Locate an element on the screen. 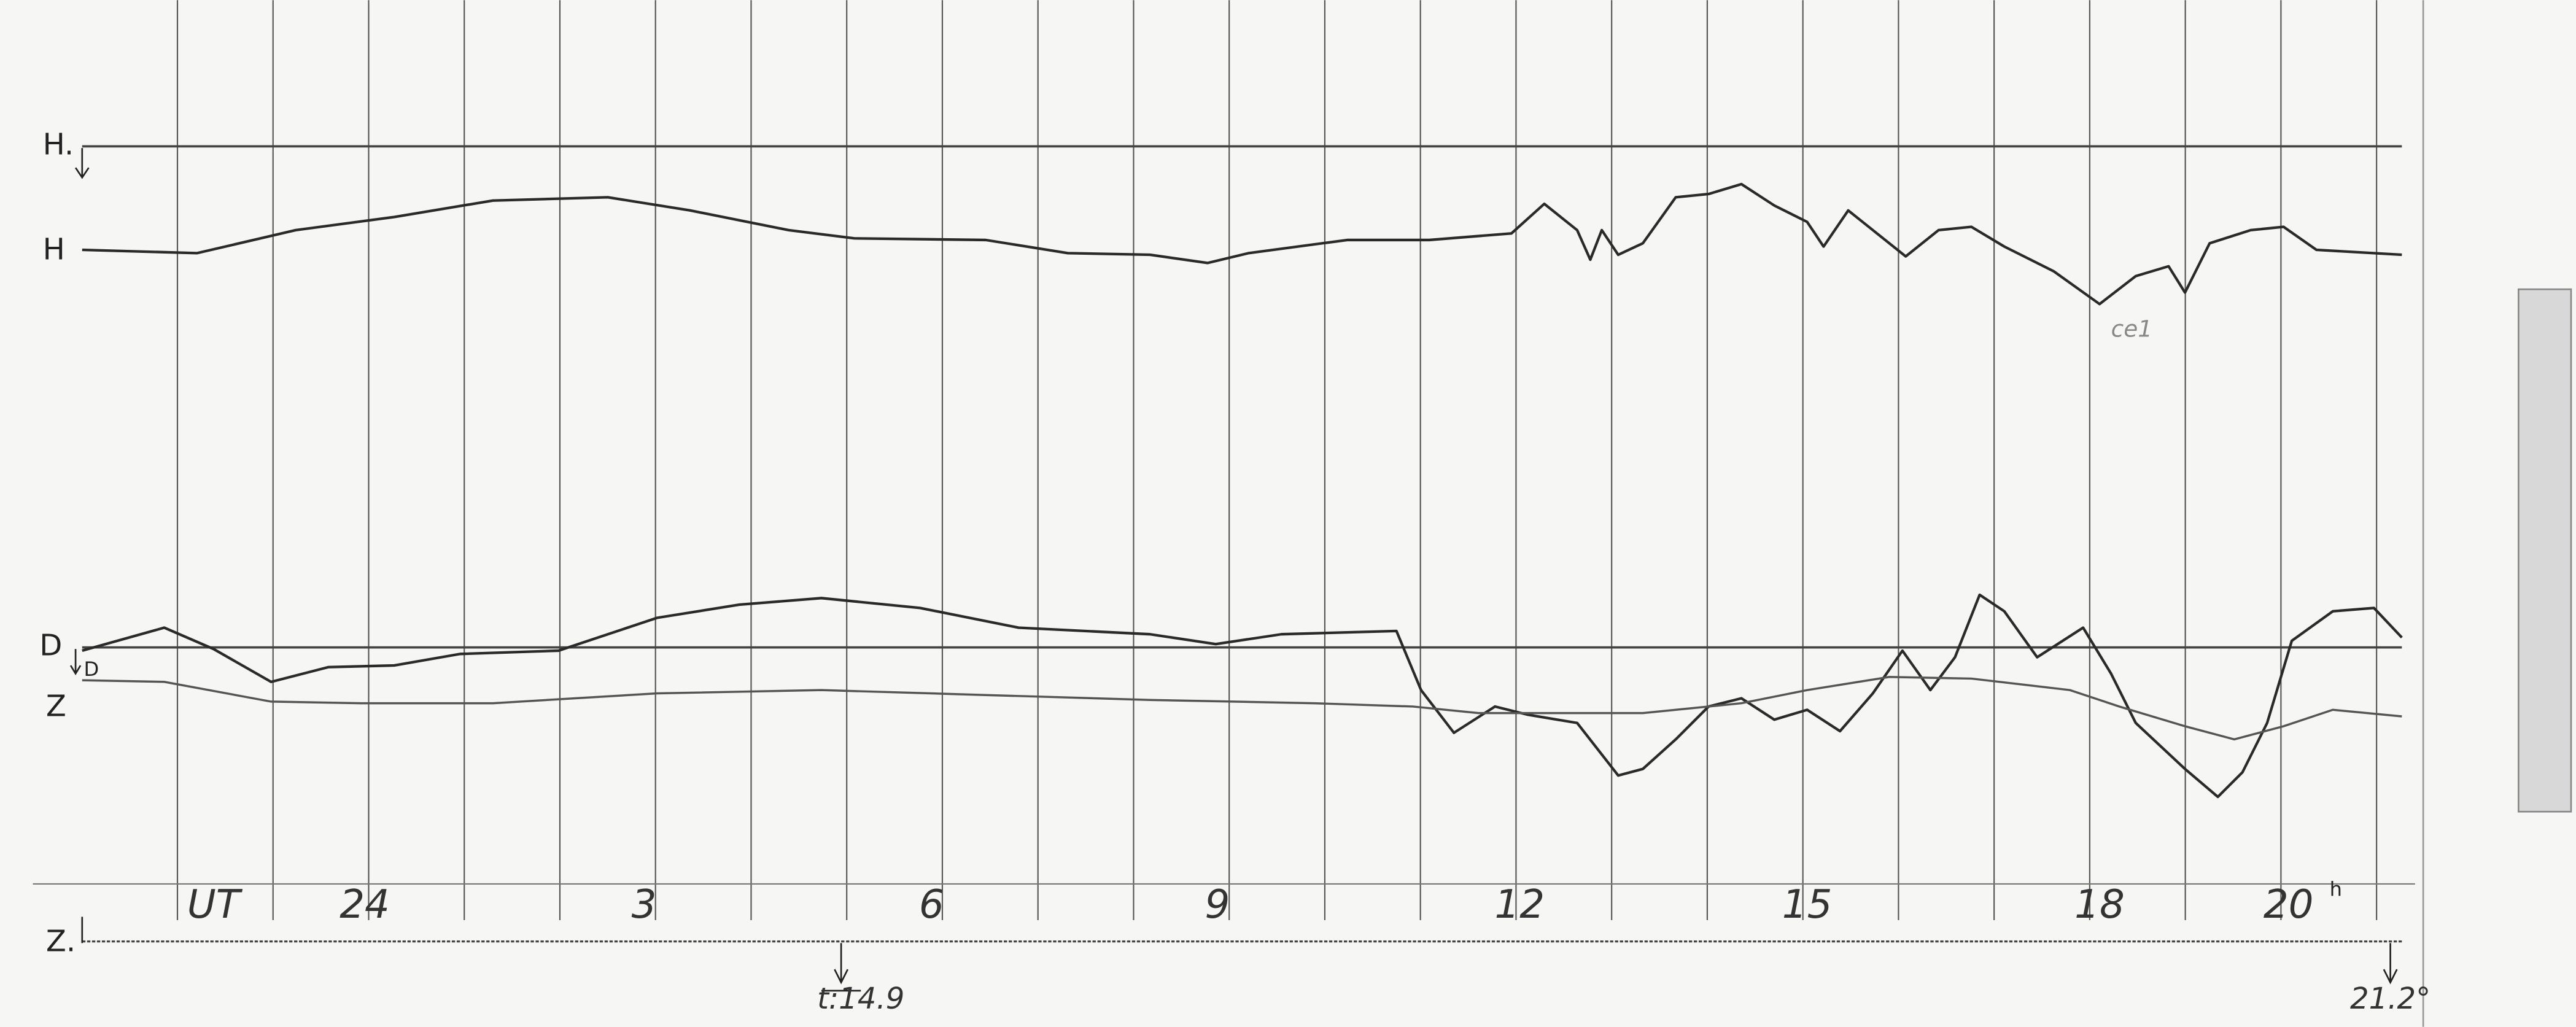  z0-label: Z. is located at coordinates (61, 941).